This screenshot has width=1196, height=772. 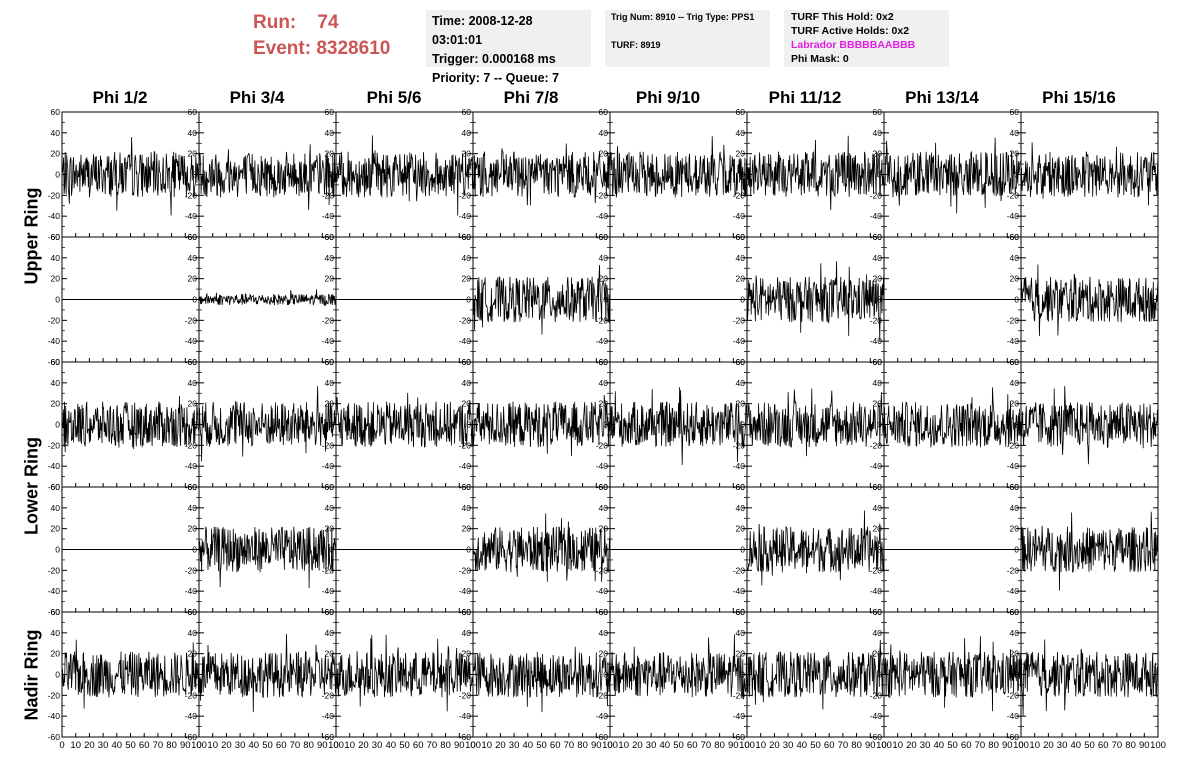 What do you see at coordinates (267, 298) in the screenshot?
I see `waveform-trace-r1-c1` at bounding box center [267, 298].